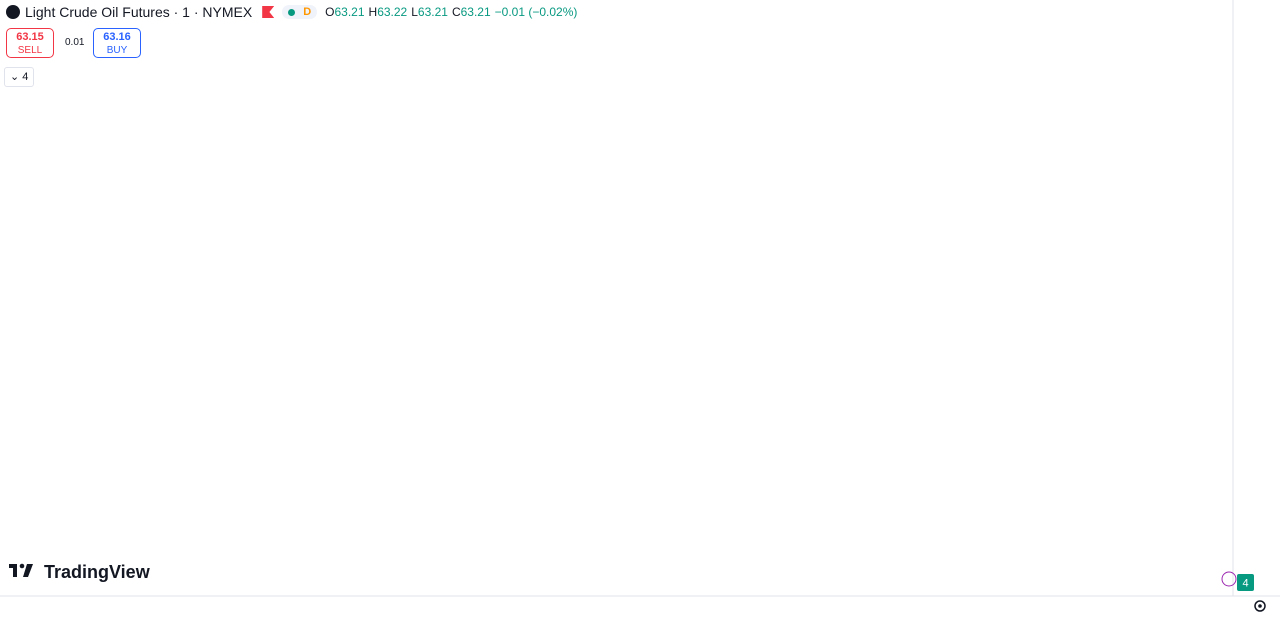 Image resolution: width=1280 pixels, height=620 pixels. I want to click on spread: 0.01, so click(75, 42).